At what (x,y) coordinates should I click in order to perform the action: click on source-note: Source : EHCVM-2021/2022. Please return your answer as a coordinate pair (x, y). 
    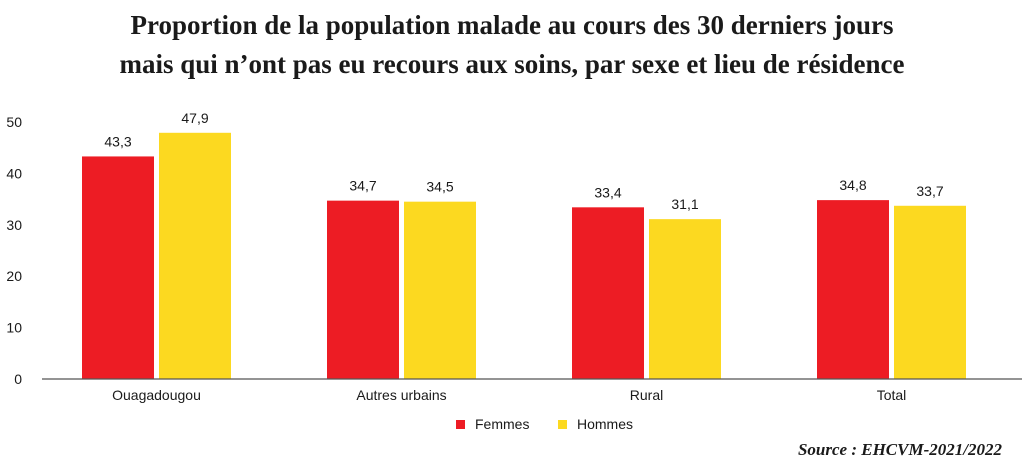
    Looking at the image, I should click on (899, 449).